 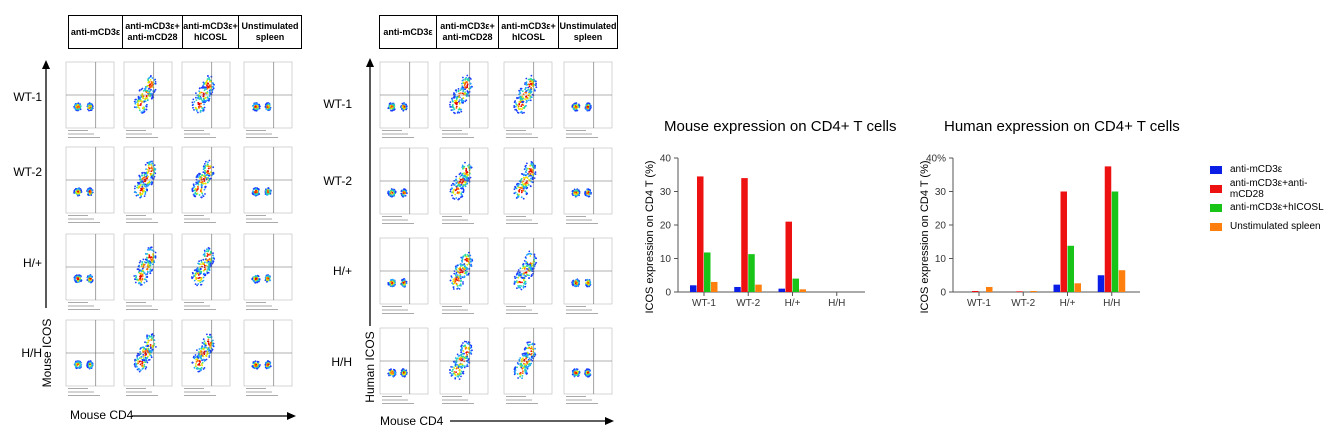 What do you see at coordinates (936, 159) in the screenshot?
I see `y-tick-label: 40%` at bounding box center [936, 159].